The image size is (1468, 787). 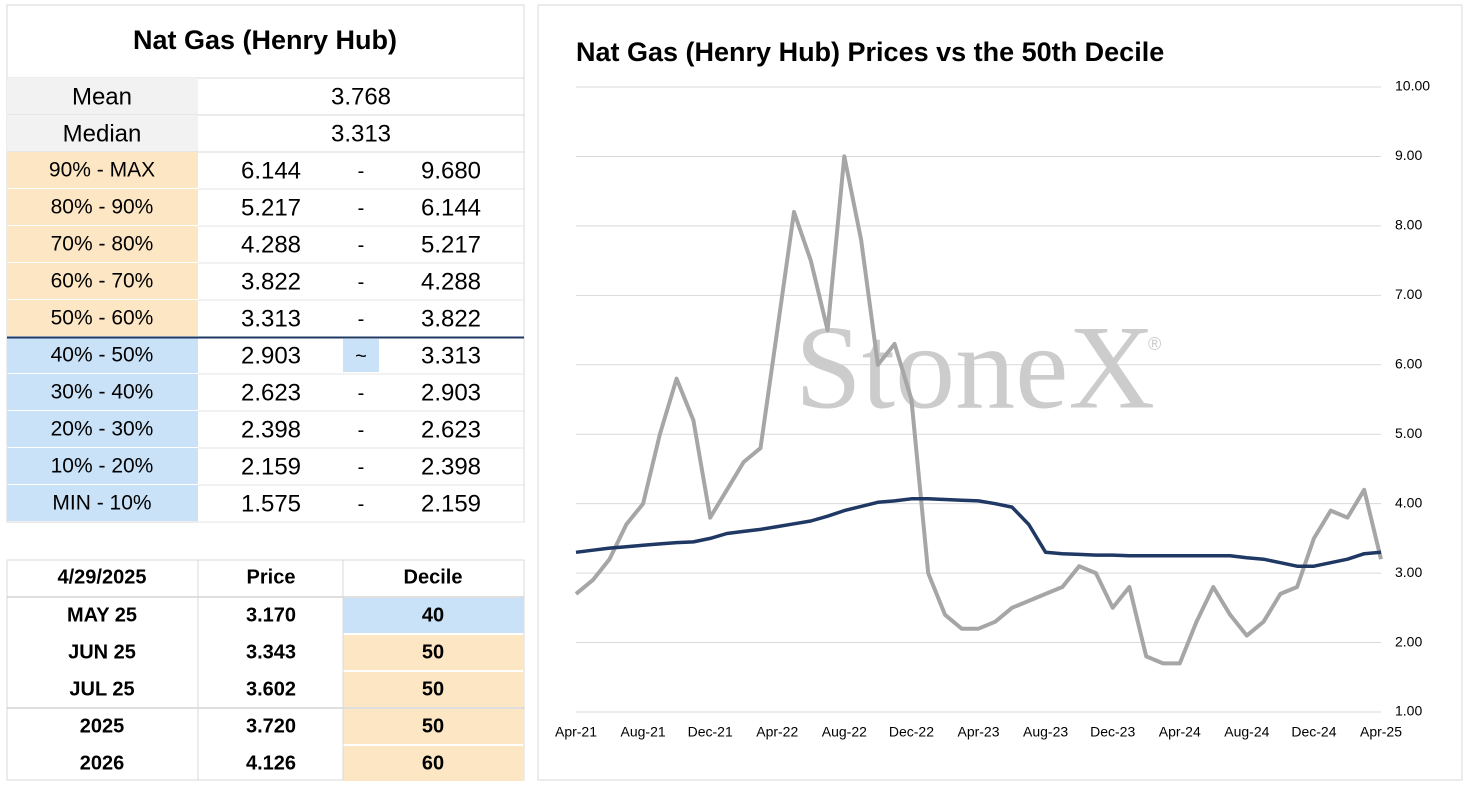 I want to click on summary-value: 3.313, so click(x=361, y=133).